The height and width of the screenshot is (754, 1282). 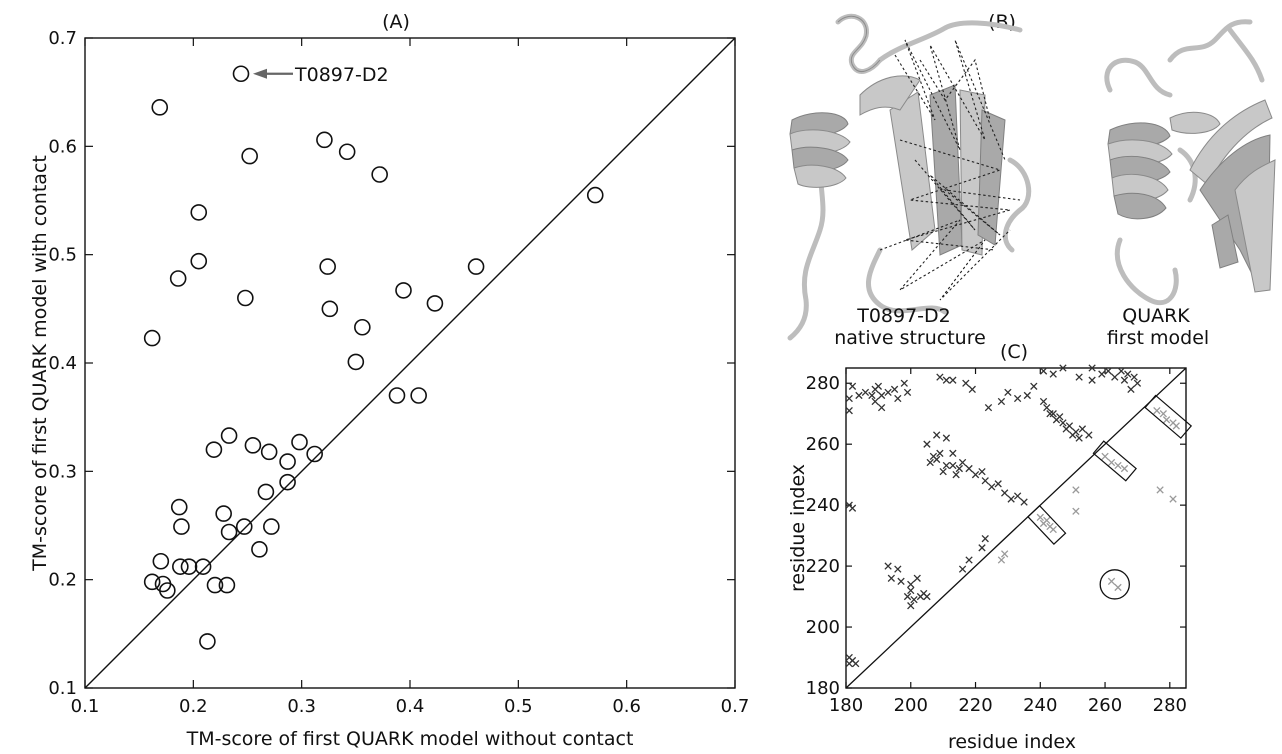 I want to click on panel-c-highlight-circle, so click(x=1114, y=584).